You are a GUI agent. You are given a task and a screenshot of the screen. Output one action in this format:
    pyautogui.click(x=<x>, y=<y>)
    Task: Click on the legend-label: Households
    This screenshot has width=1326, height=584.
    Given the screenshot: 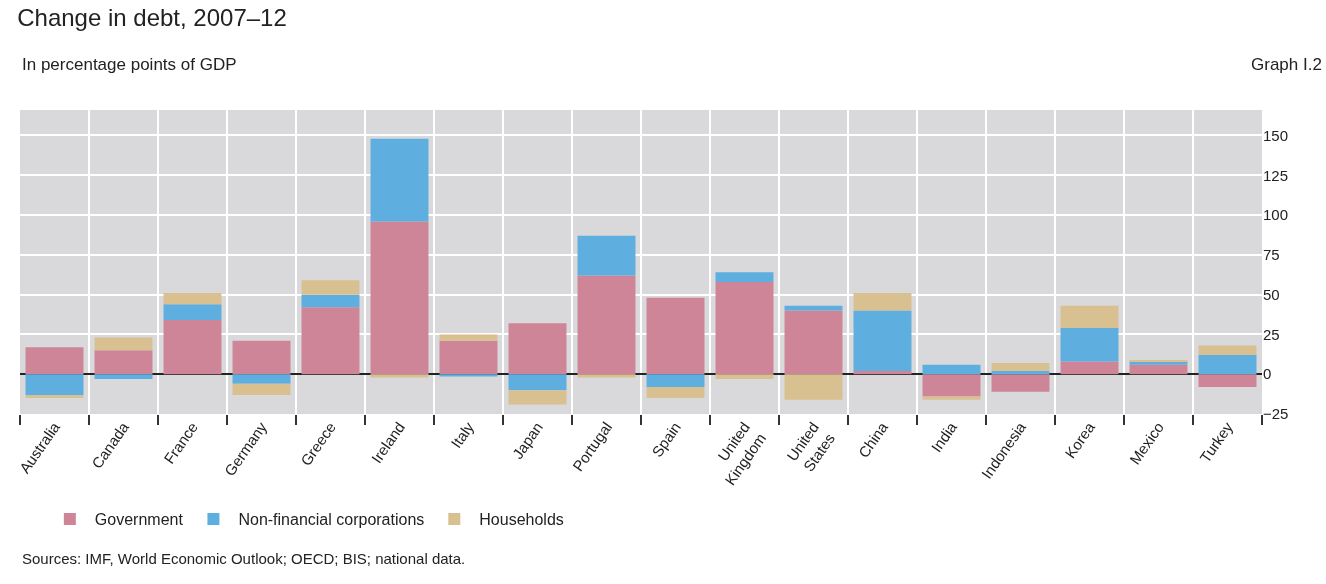 What is the action you would take?
    pyautogui.click(x=521, y=520)
    